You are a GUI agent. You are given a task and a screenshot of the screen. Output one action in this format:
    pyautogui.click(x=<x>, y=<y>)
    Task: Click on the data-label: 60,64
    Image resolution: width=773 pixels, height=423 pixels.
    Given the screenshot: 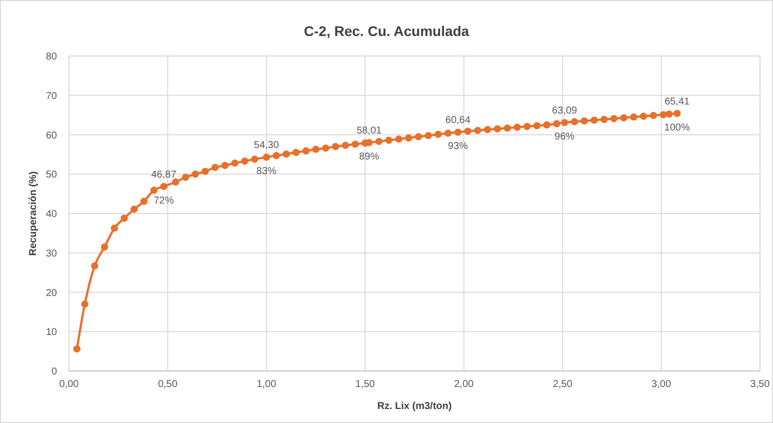 What is the action you would take?
    pyautogui.click(x=458, y=120)
    